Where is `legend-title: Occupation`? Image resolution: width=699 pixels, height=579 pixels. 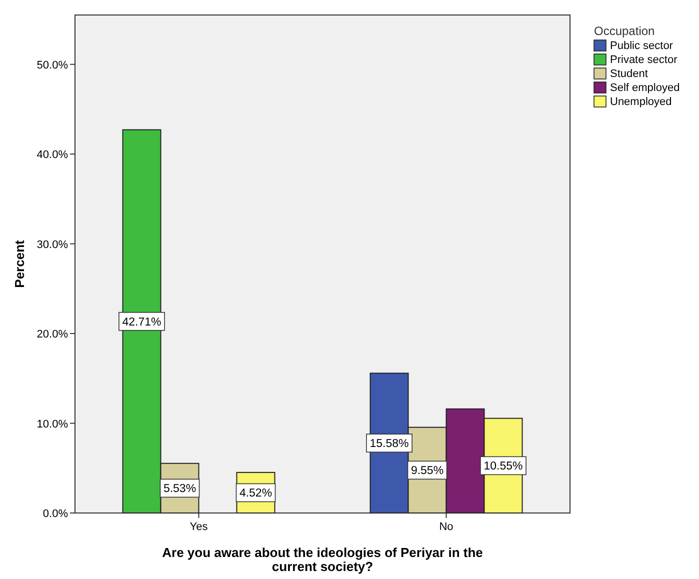
legend-title: Occupation is located at coordinates (624, 31).